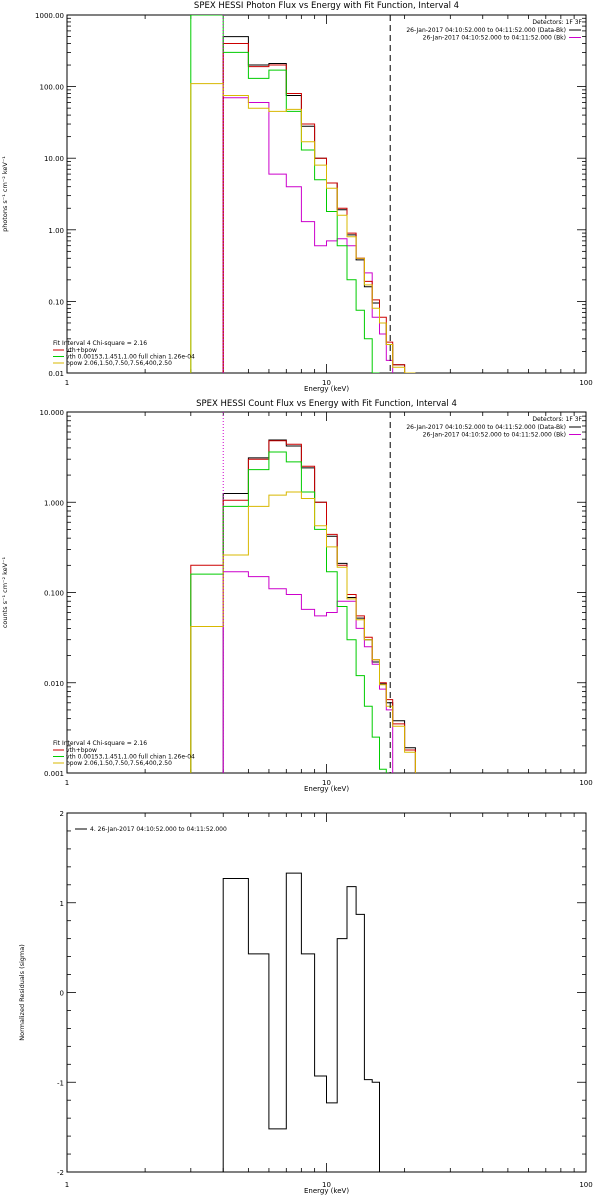  I want to click on y-tick-label: 2, so click(62, 814).